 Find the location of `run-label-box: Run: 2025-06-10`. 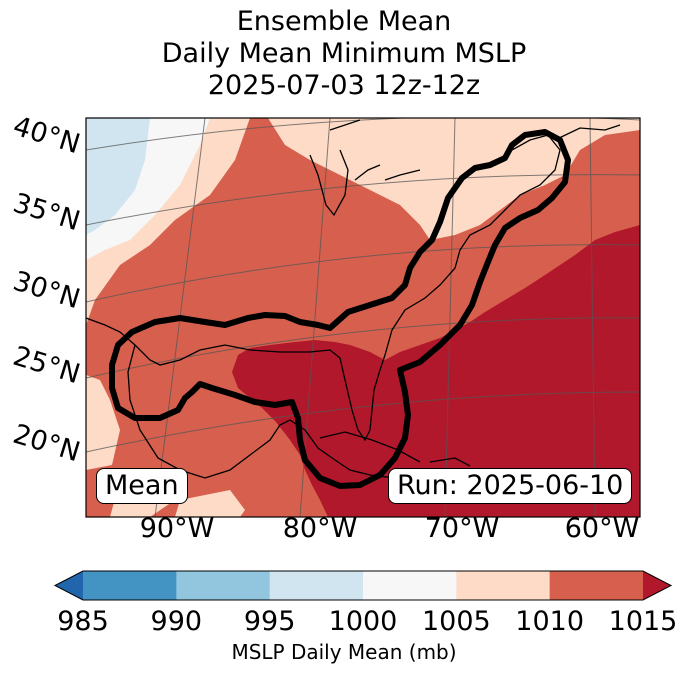

run-label-box: Run: 2025-06-10 is located at coordinates (510, 486).